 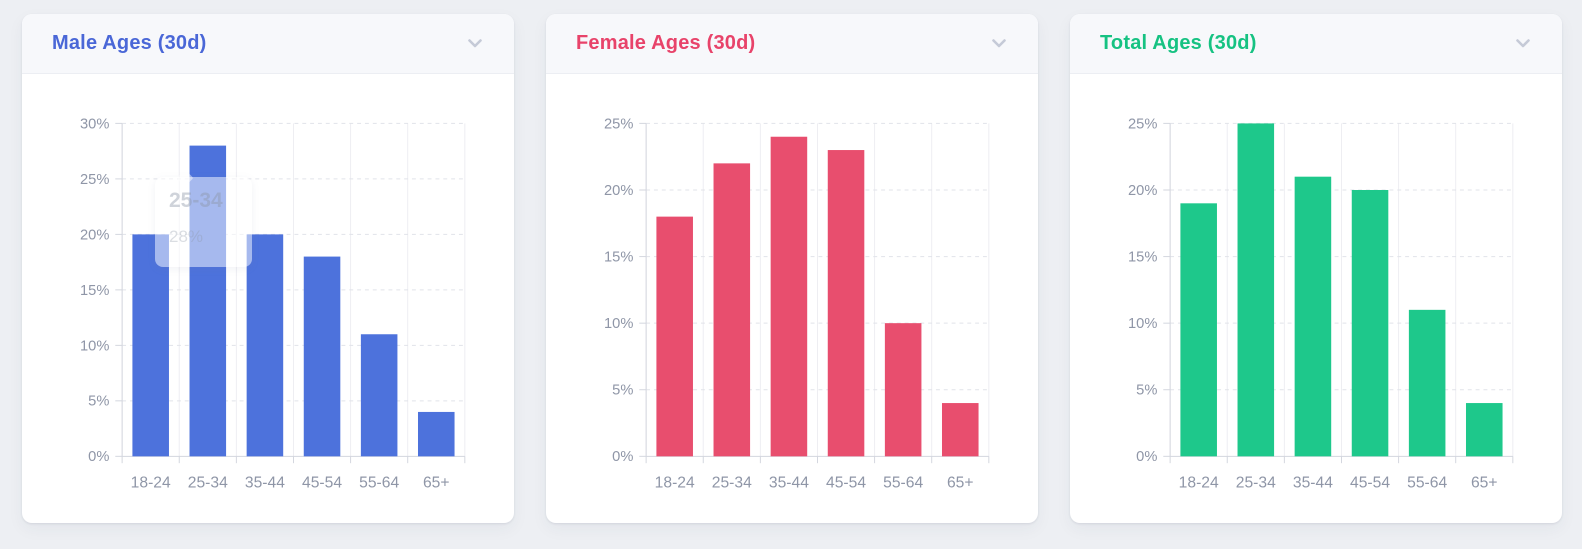 I want to click on y-axis-label: 30%, so click(x=94, y=124).